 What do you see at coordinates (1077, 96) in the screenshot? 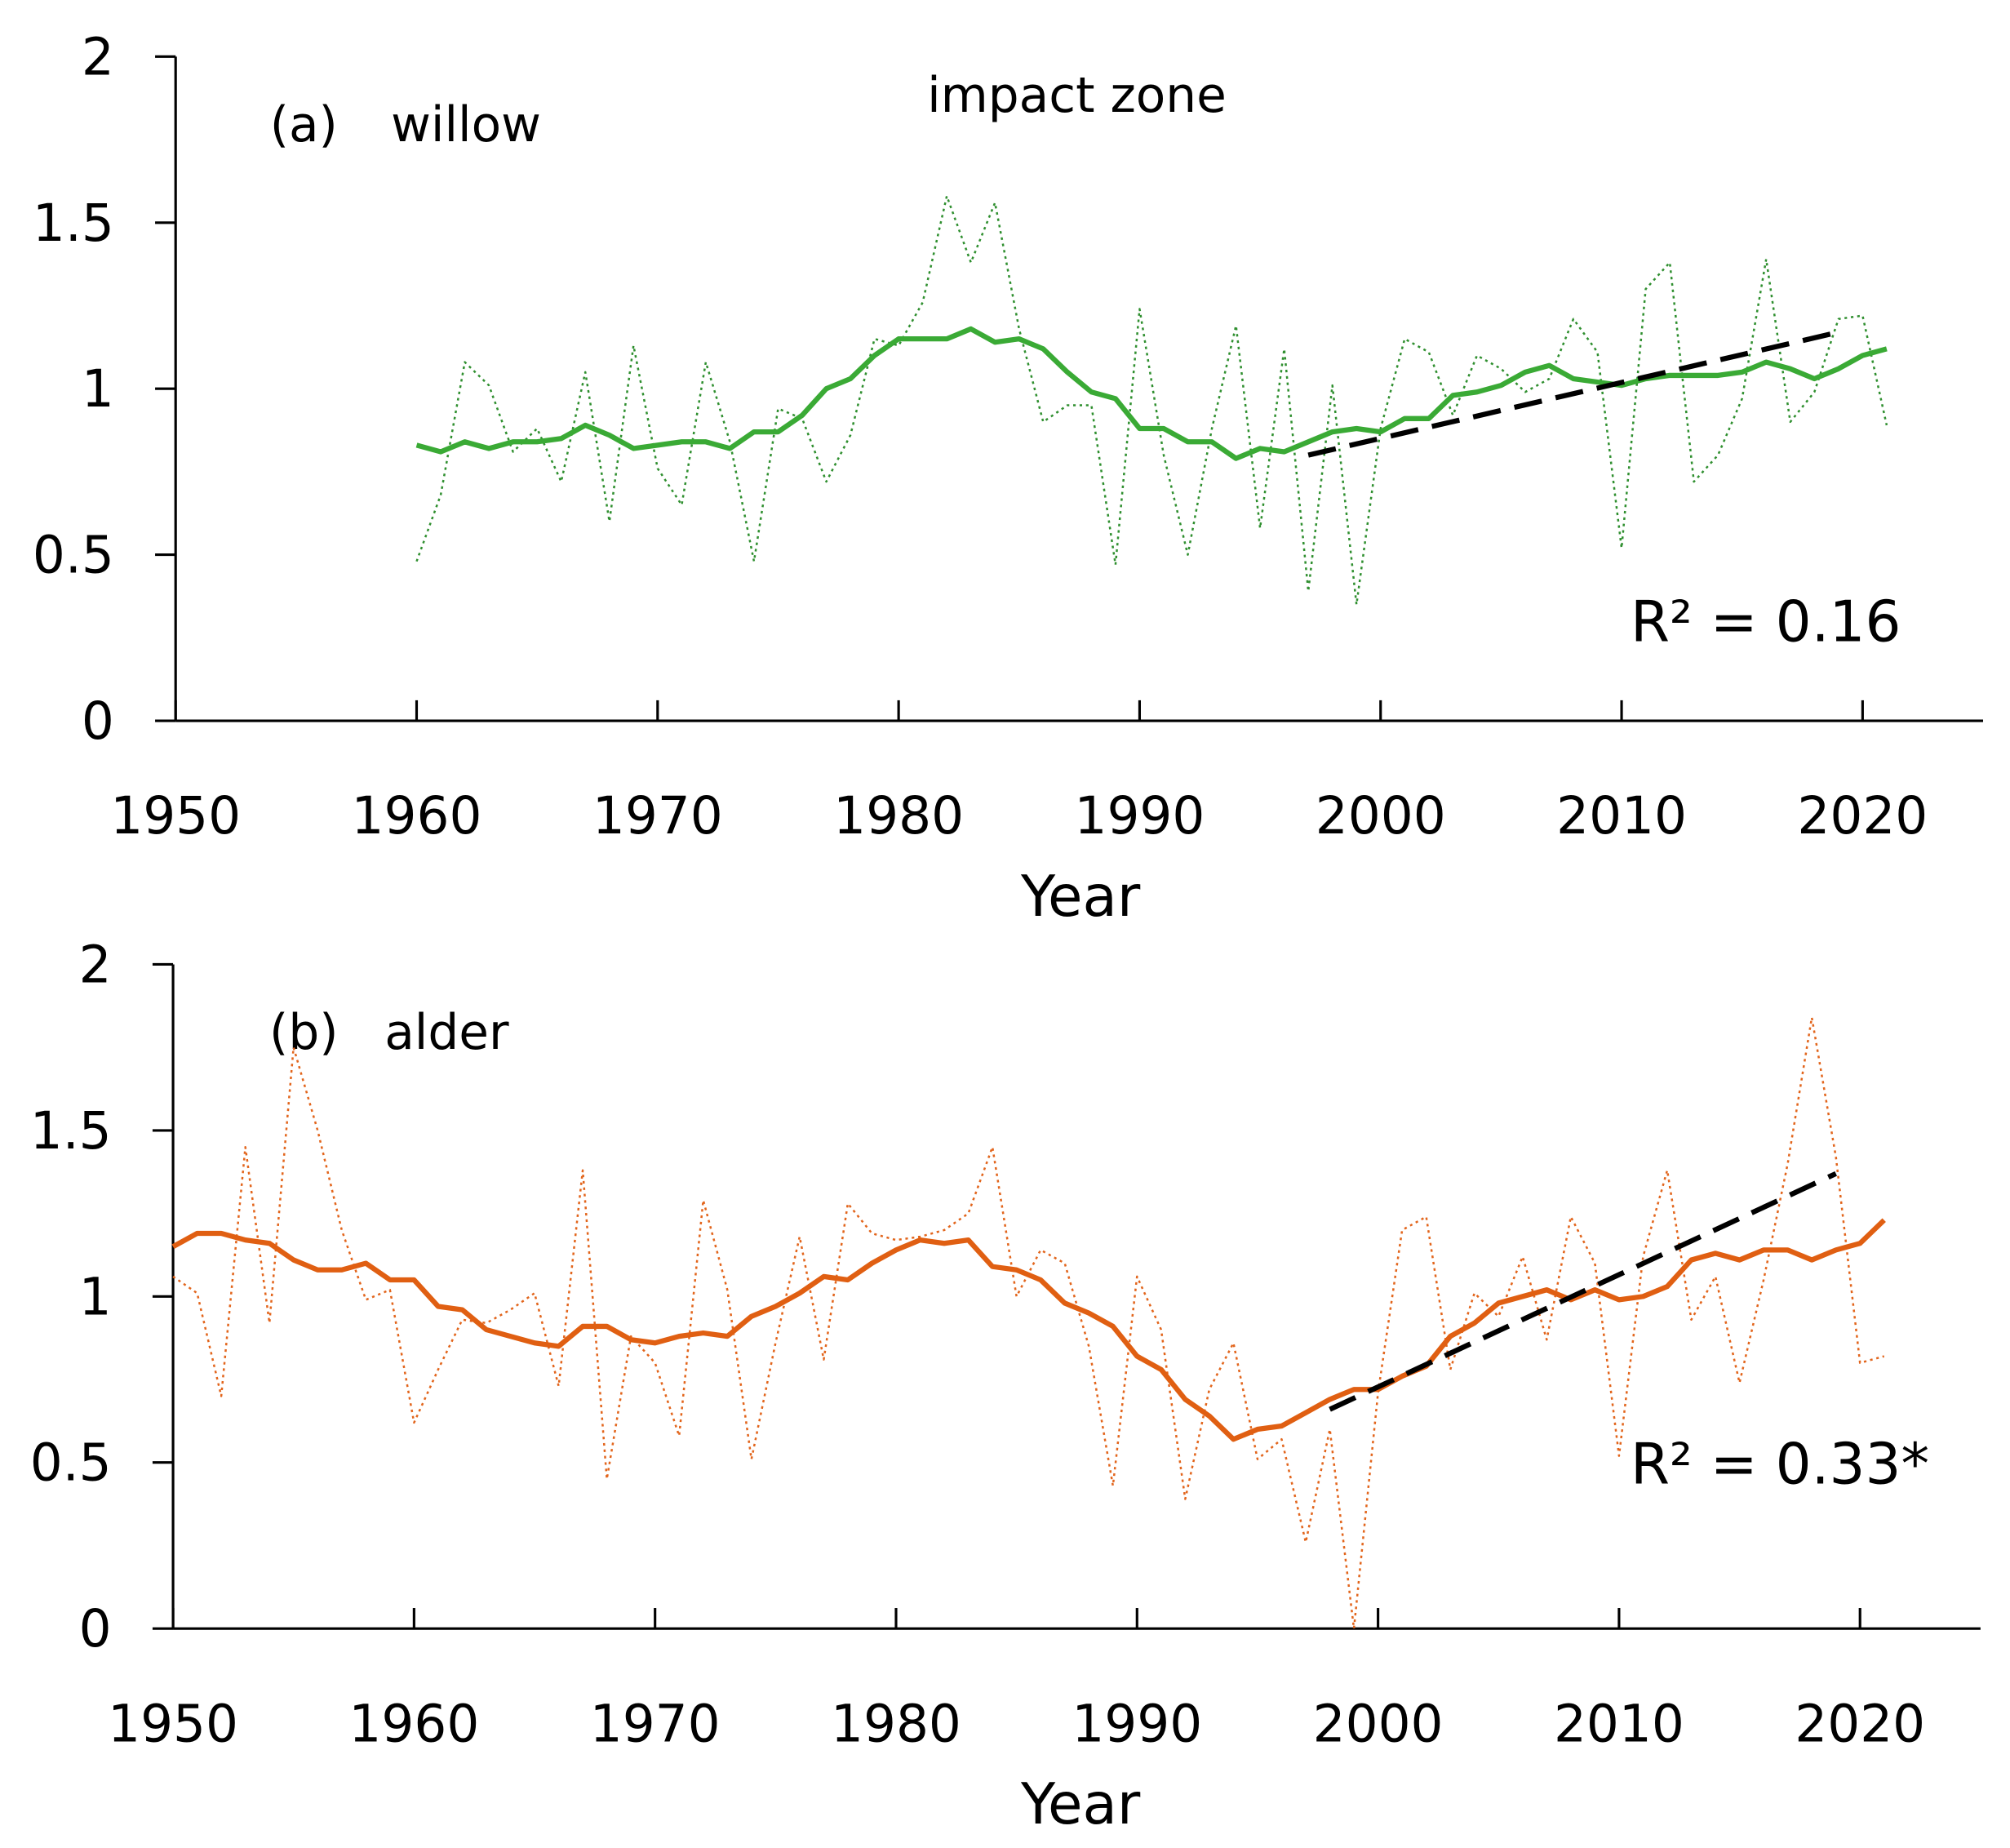
I see `panel-title: impact zone` at bounding box center [1077, 96].